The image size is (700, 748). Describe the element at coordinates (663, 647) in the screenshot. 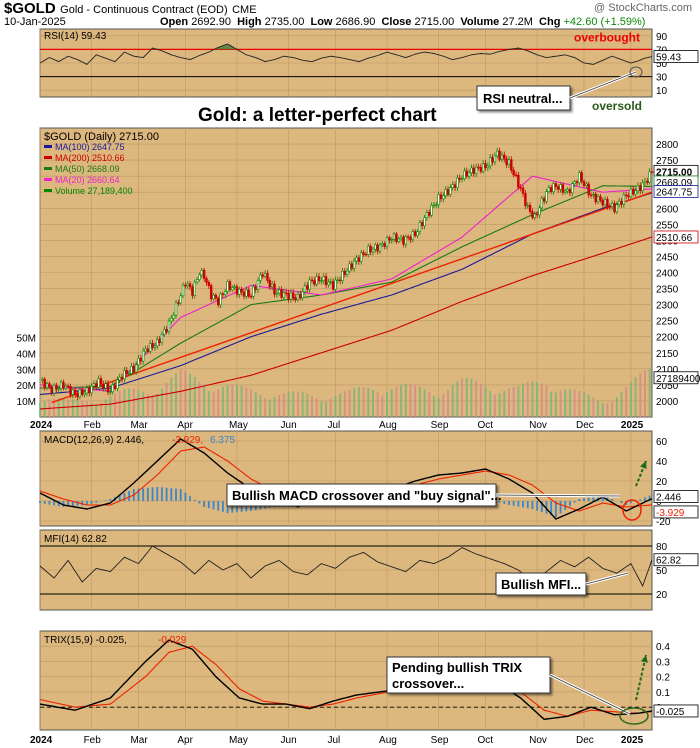

I see `trix-ytick: 0.4` at that location.